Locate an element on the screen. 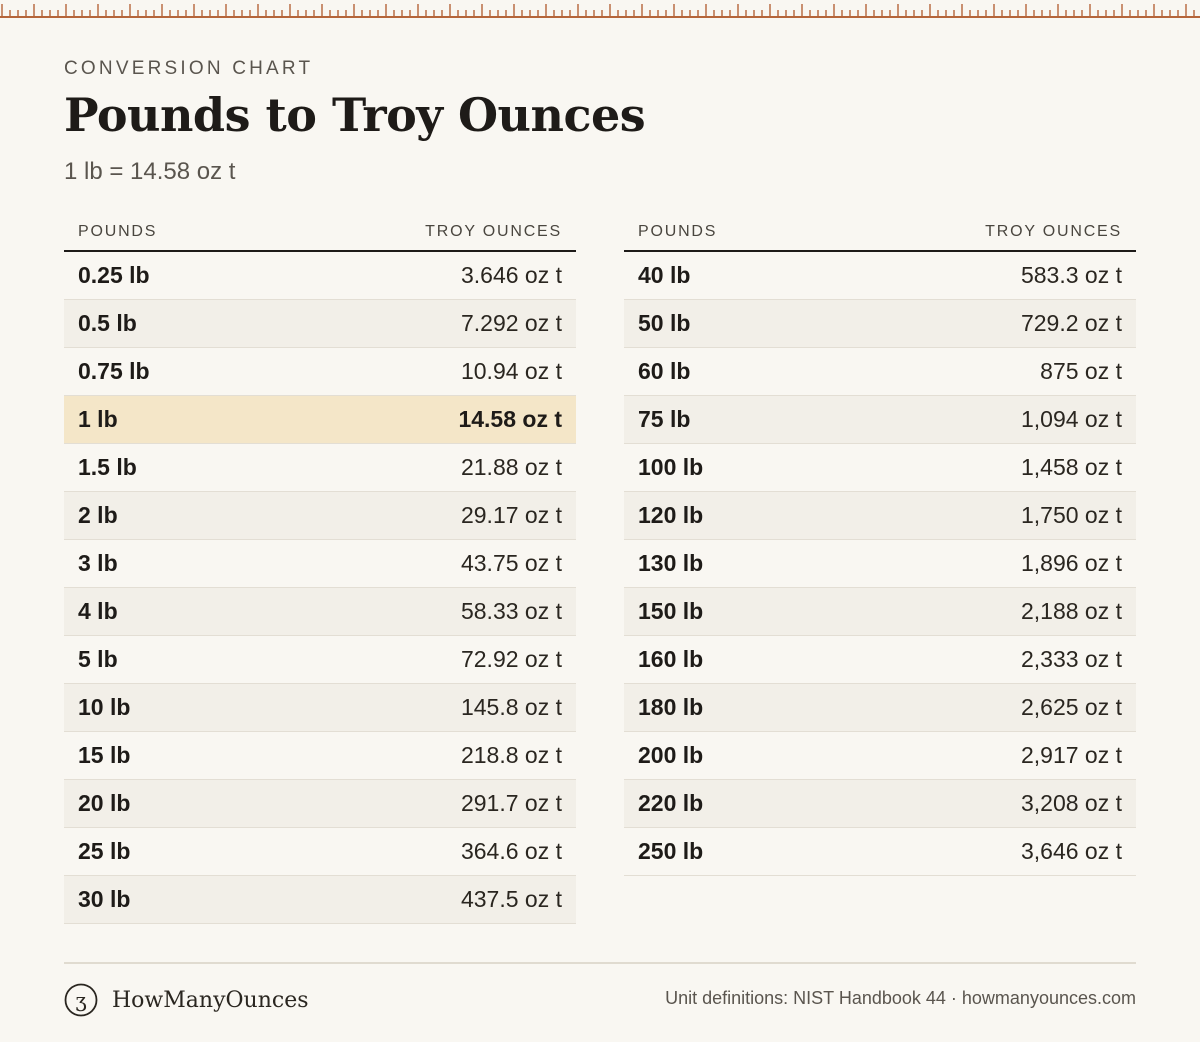 The width and height of the screenshot is (1200, 1042). troy-ounces-value: 3,208 oz t is located at coordinates (1071, 803).